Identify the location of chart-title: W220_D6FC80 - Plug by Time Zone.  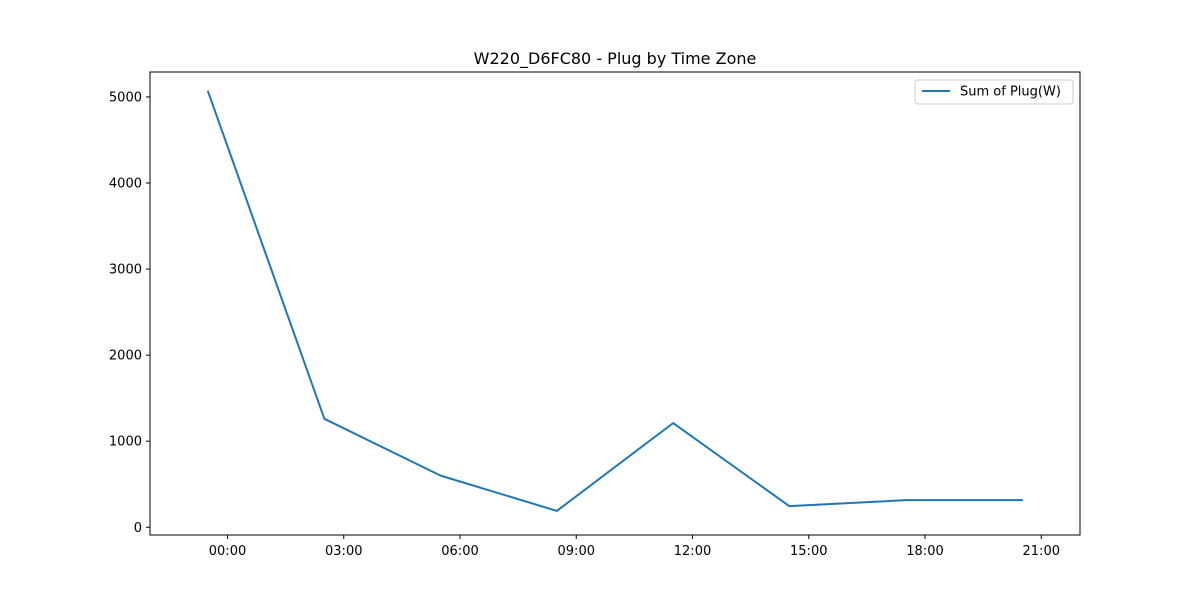
(615, 59).